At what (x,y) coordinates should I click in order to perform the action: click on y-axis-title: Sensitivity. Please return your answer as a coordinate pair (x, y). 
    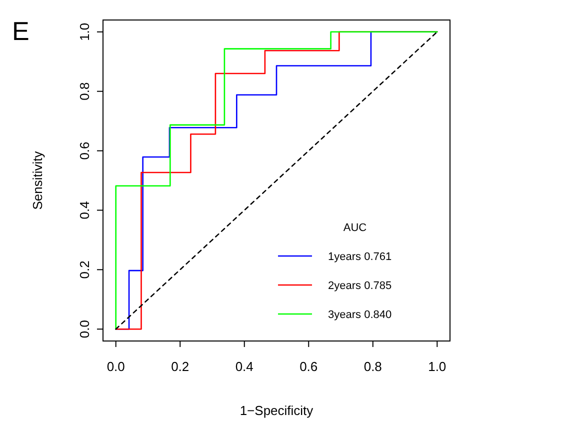
    Looking at the image, I should click on (37, 180).